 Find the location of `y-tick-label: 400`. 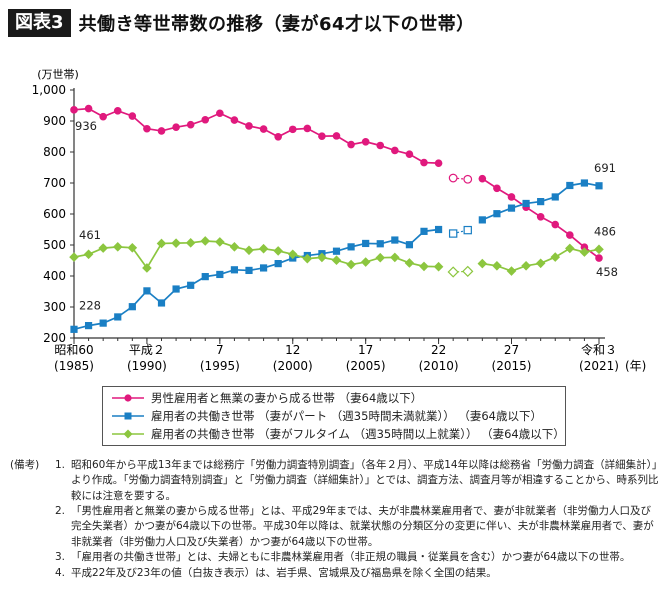

y-tick-label: 400 is located at coordinates (54, 276).